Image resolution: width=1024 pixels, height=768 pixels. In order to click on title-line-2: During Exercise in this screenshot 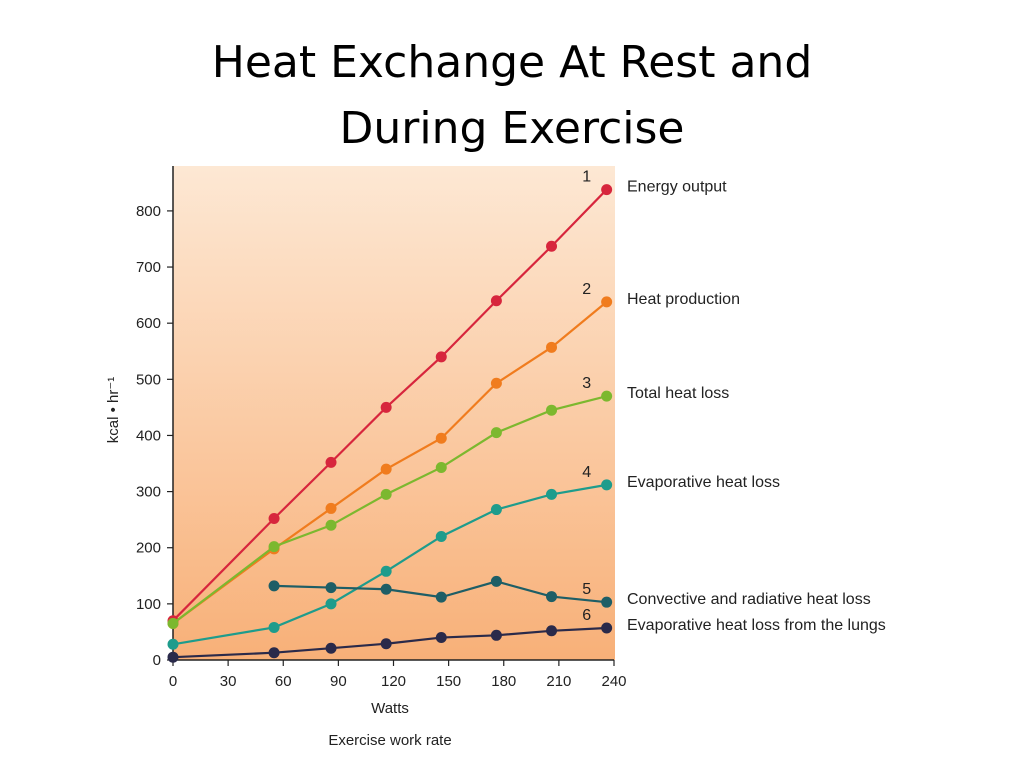, I will do `click(512, 128)`.